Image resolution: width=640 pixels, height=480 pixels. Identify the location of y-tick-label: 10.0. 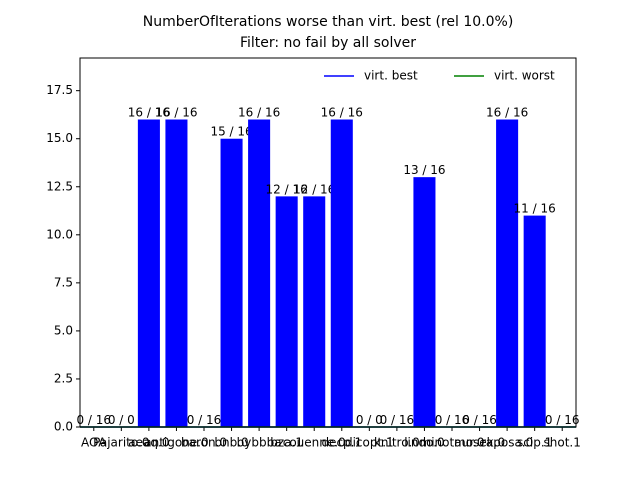
(59, 234).